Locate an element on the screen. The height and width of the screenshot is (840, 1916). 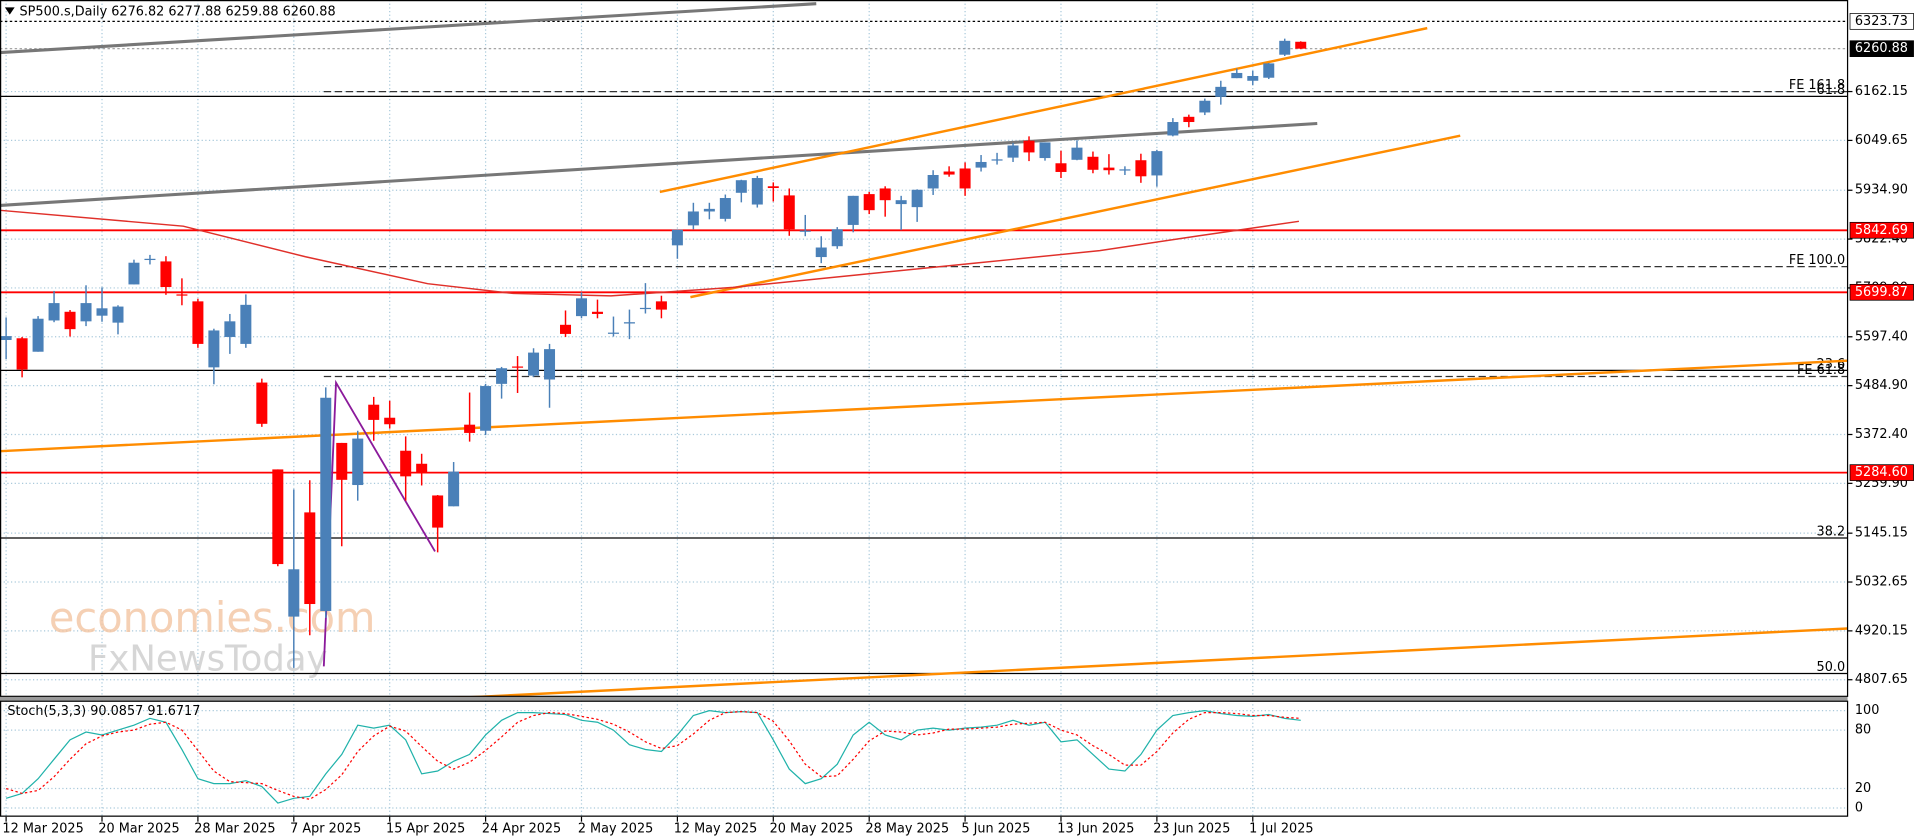
stoch-line is located at coordinates (653, 755).